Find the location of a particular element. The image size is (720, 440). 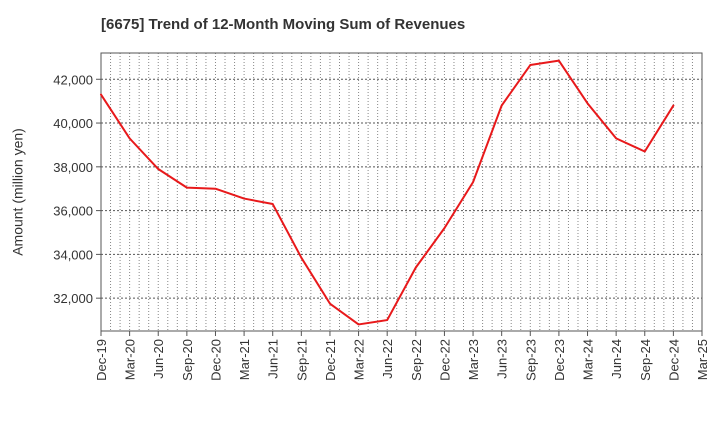

x-tick-label: Mar-21 is located at coordinates (244, 359).